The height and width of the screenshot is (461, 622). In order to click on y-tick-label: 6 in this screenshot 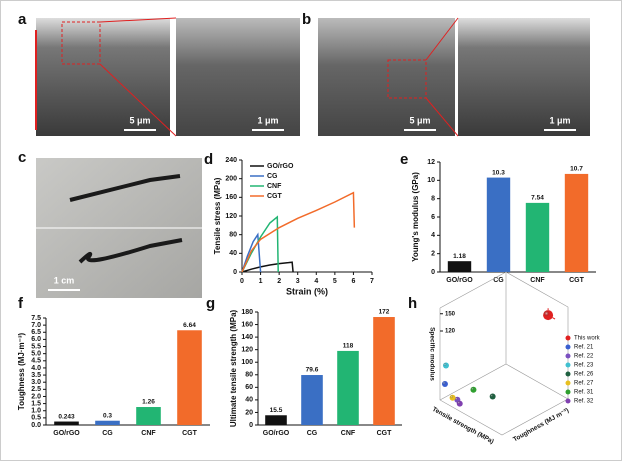, I will do `click(433, 217)`.